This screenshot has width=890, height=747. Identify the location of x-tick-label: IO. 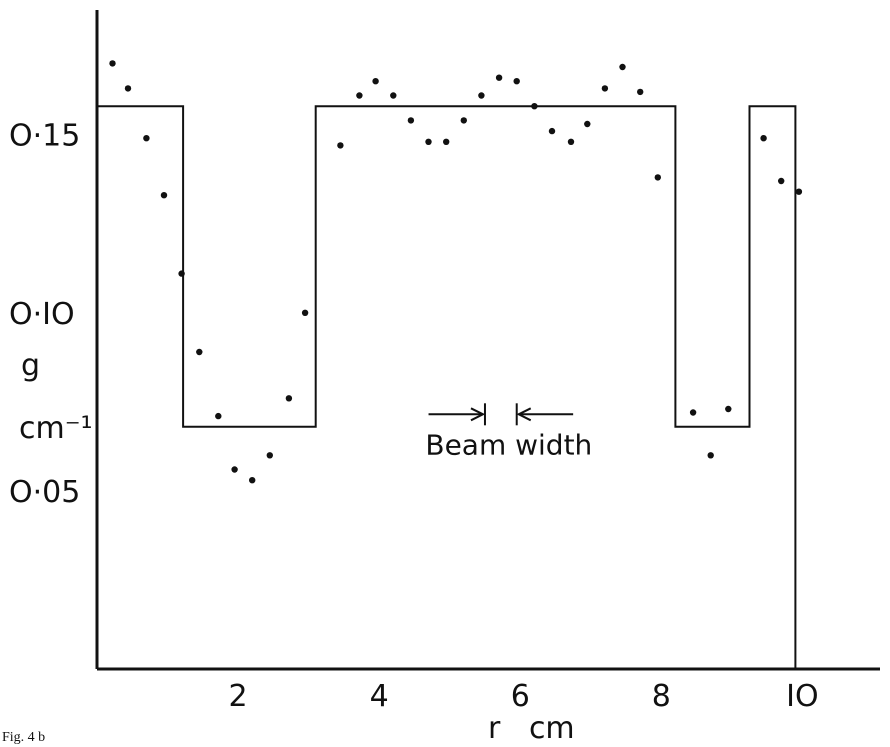
(802, 696).